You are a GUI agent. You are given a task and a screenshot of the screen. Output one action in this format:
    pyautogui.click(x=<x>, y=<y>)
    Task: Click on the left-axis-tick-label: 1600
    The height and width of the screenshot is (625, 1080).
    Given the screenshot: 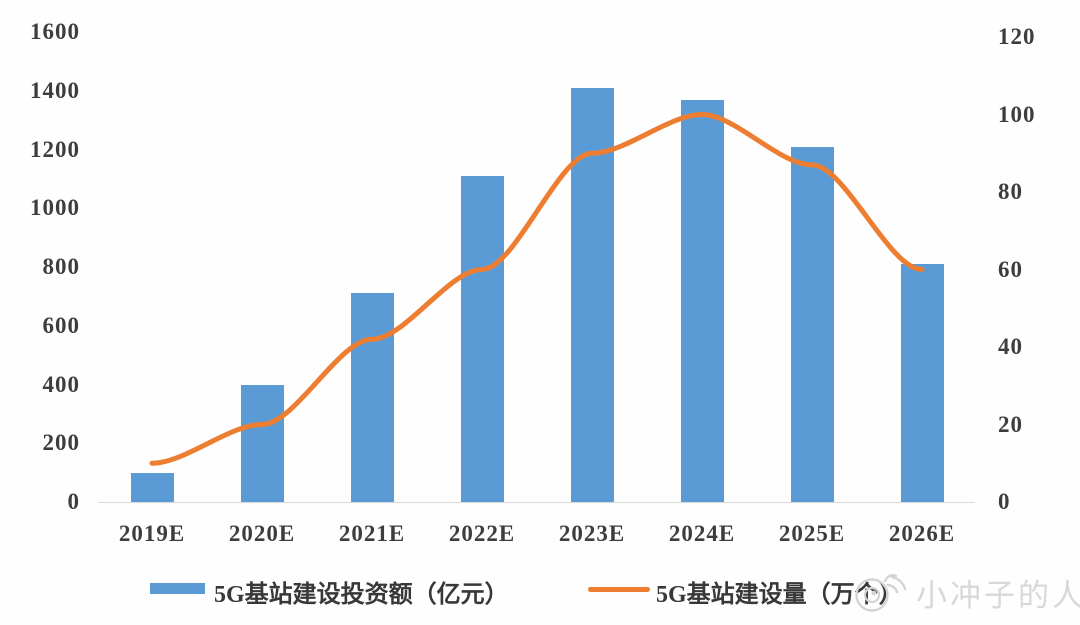 What is the action you would take?
    pyautogui.click(x=55, y=31)
    